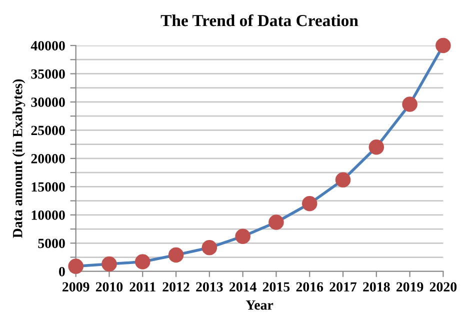 The height and width of the screenshot is (325, 474). I want to click on x-tick-label: 2020, so click(443, 287).